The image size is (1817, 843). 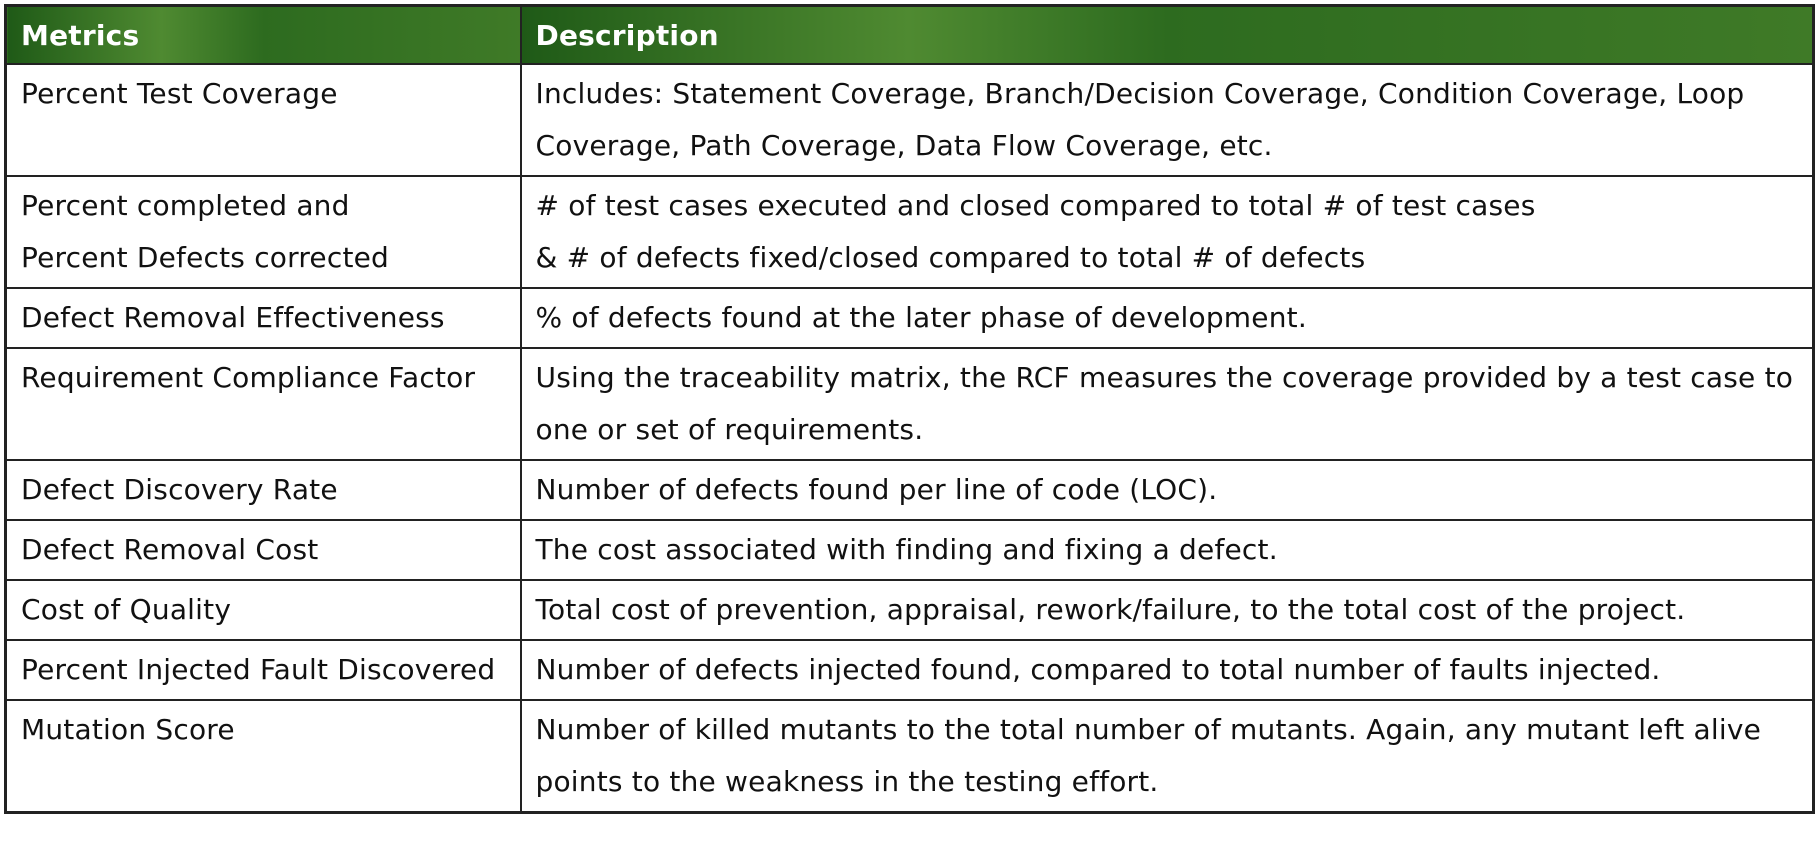 What do you see at coordinates (263, 404) in the screenshot?
I see `metric-cell: Requirement Compliance Factor` at bounding box center [263, 404].